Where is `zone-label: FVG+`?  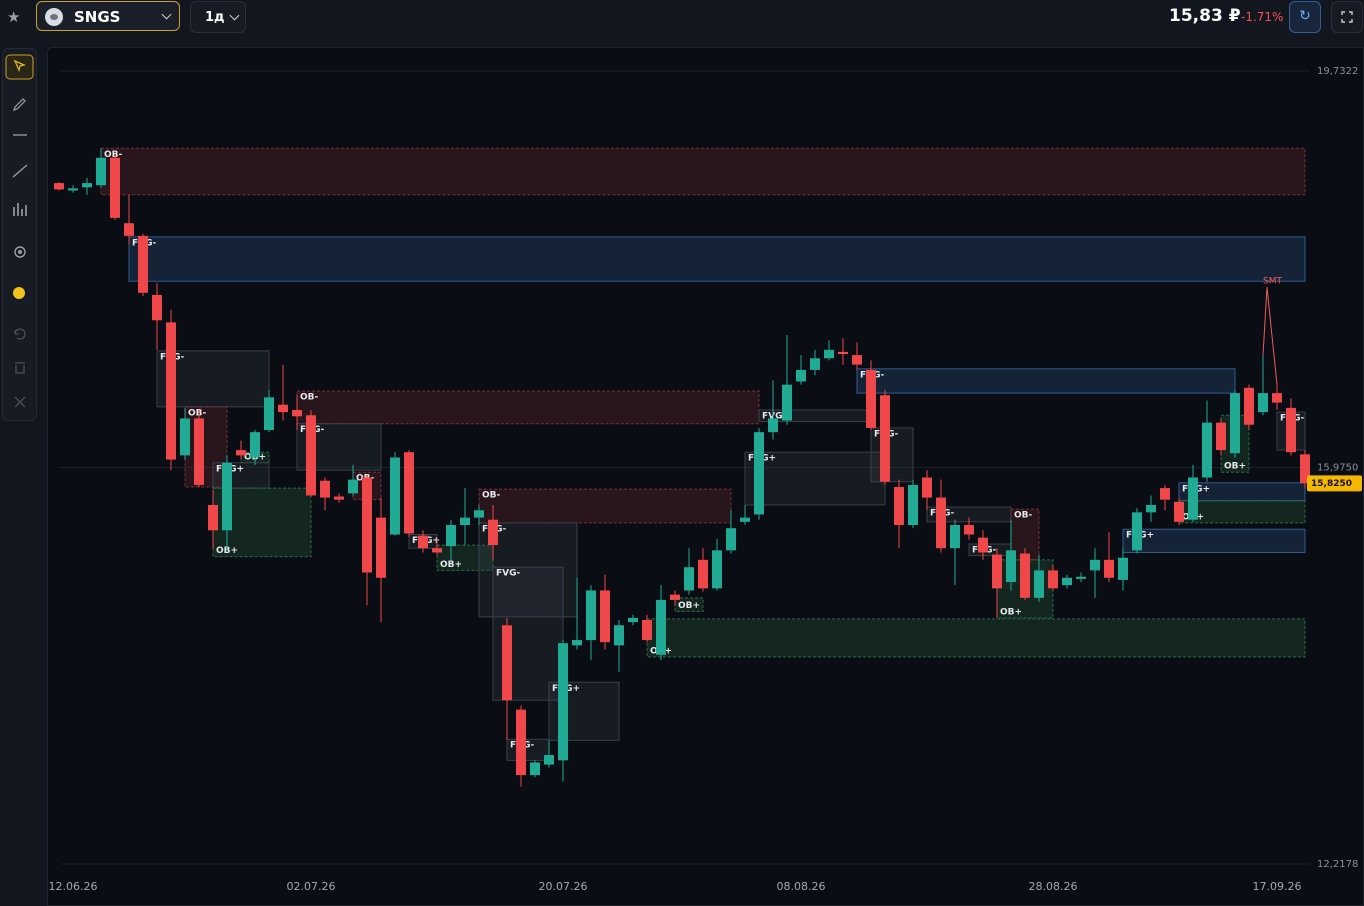 zone-label: FVG+ is located at coordinates (776, 416).